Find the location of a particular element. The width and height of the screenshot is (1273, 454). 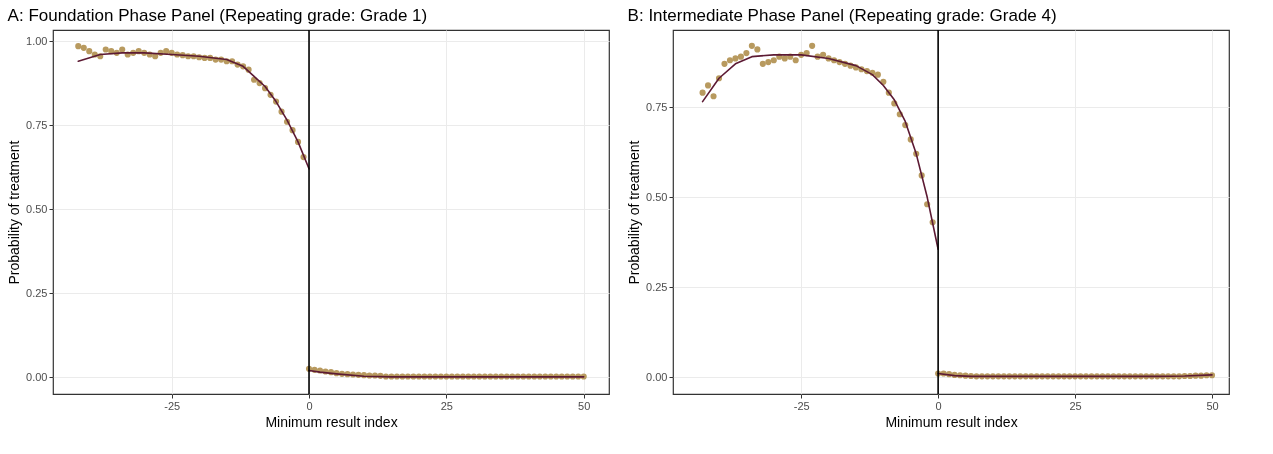

chart-title: A: Foundation Phase Panel (Repeating grade: Grade 1) is located at coordinates (217, 16).